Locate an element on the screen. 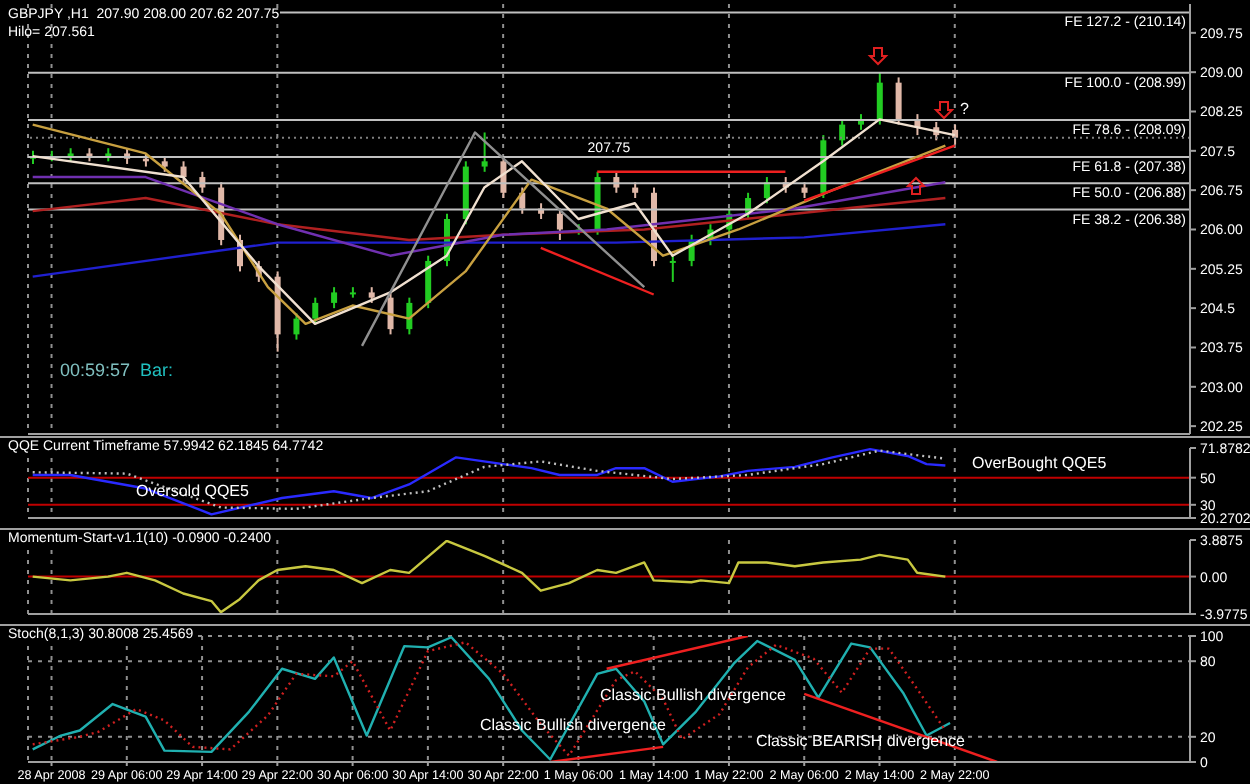  annotation: OverBought QQE5 is located at coordinates (1039, 463).